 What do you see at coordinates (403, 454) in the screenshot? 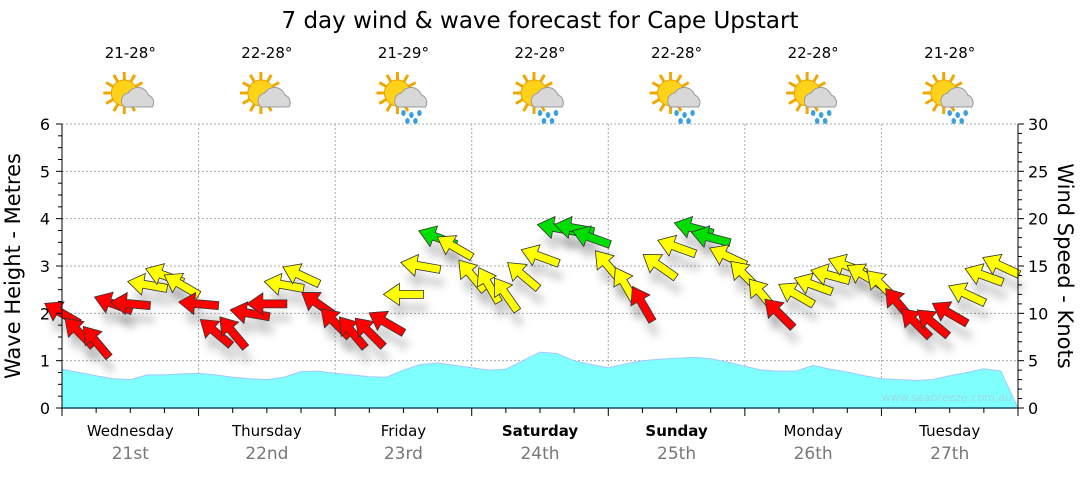
I see `date-label: 23rd` at bounding box center [403, 454].